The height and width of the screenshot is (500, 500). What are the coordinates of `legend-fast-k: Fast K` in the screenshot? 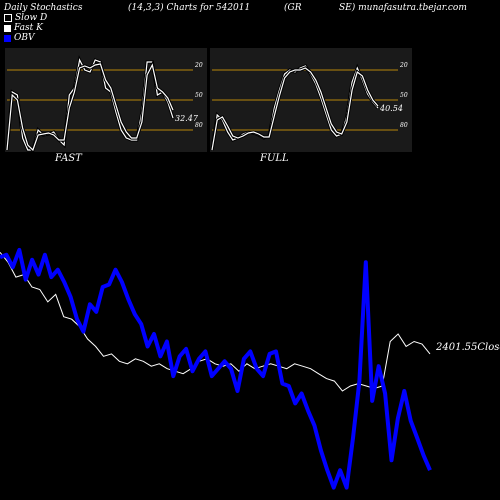 It's located at (23, 28).